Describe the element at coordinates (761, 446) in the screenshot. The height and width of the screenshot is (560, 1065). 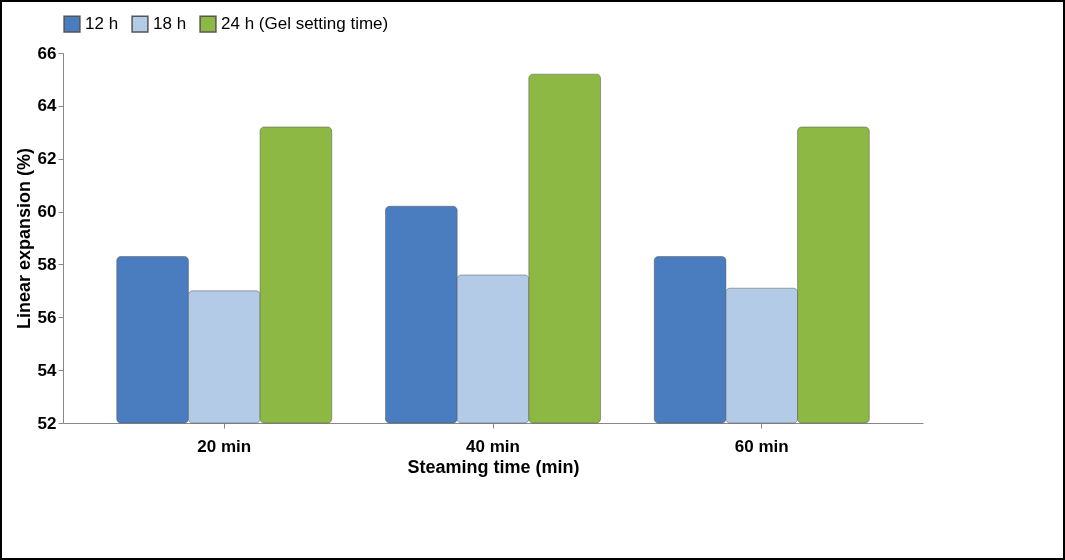
I see `x-tick-label: 60 min` at that location.